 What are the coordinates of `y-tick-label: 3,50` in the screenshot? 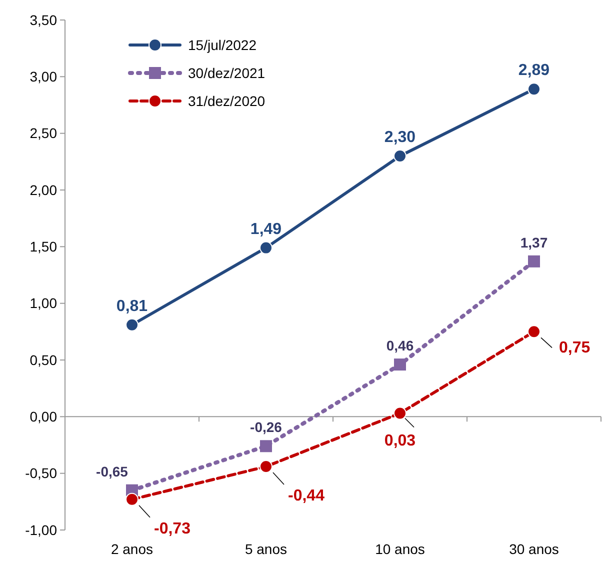 It's located at (44, 20).